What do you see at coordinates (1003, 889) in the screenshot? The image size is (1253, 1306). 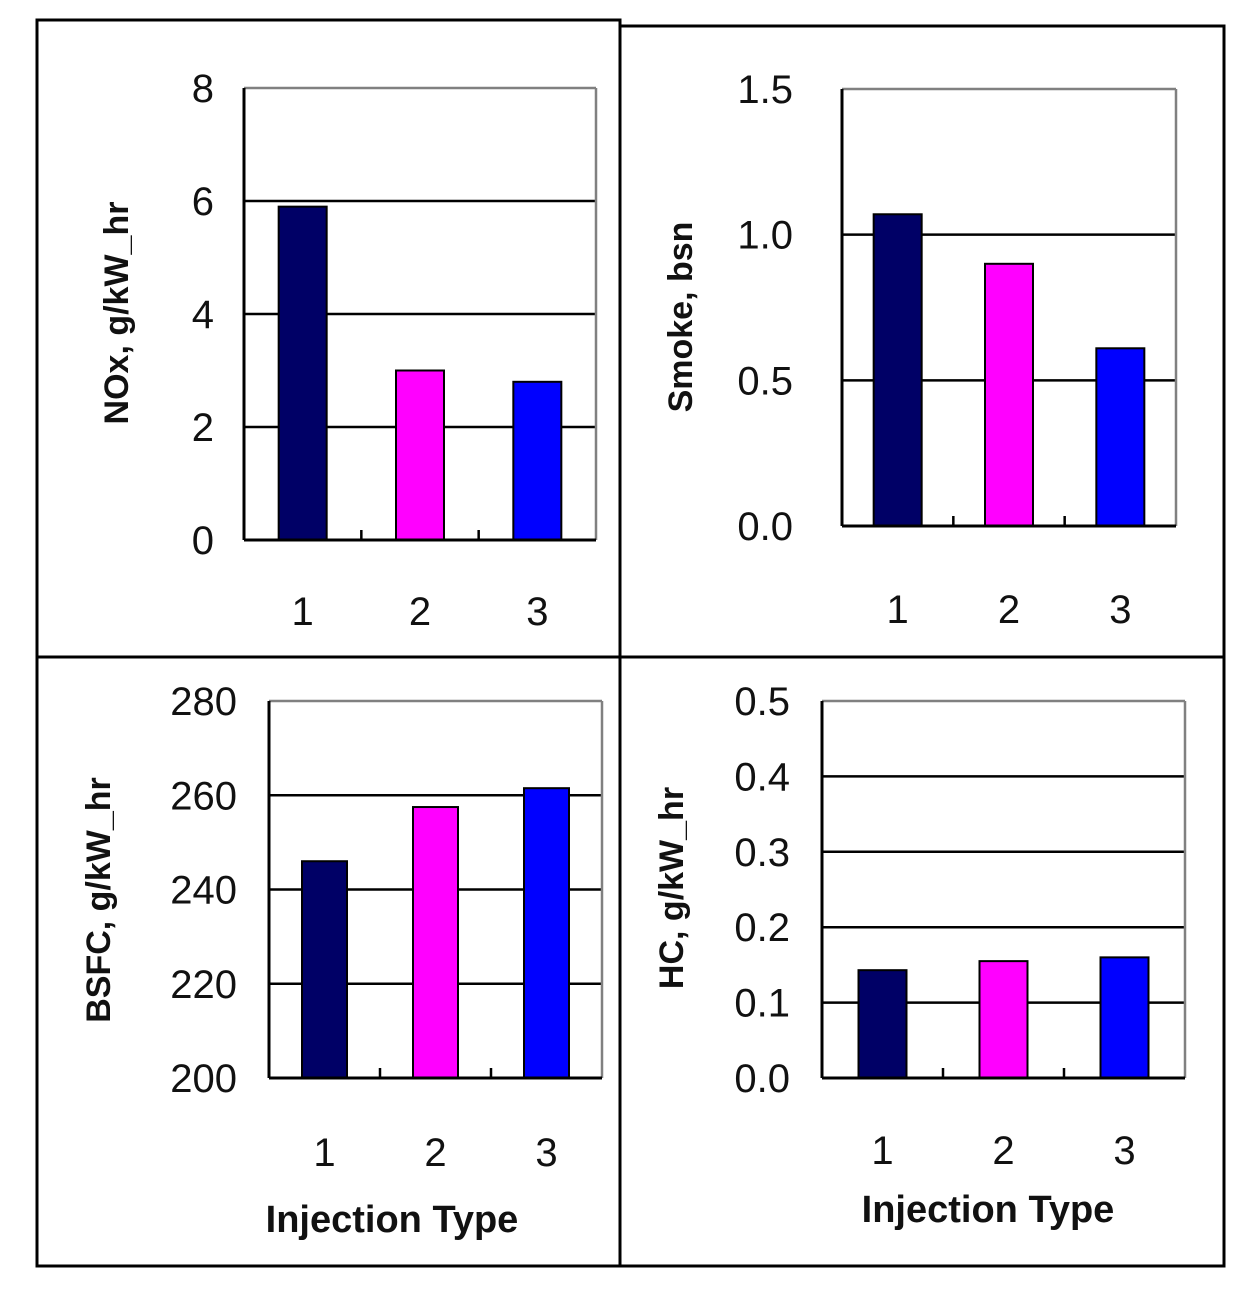 I see `chart-hc-frame` at bounding box center [1003, 889].